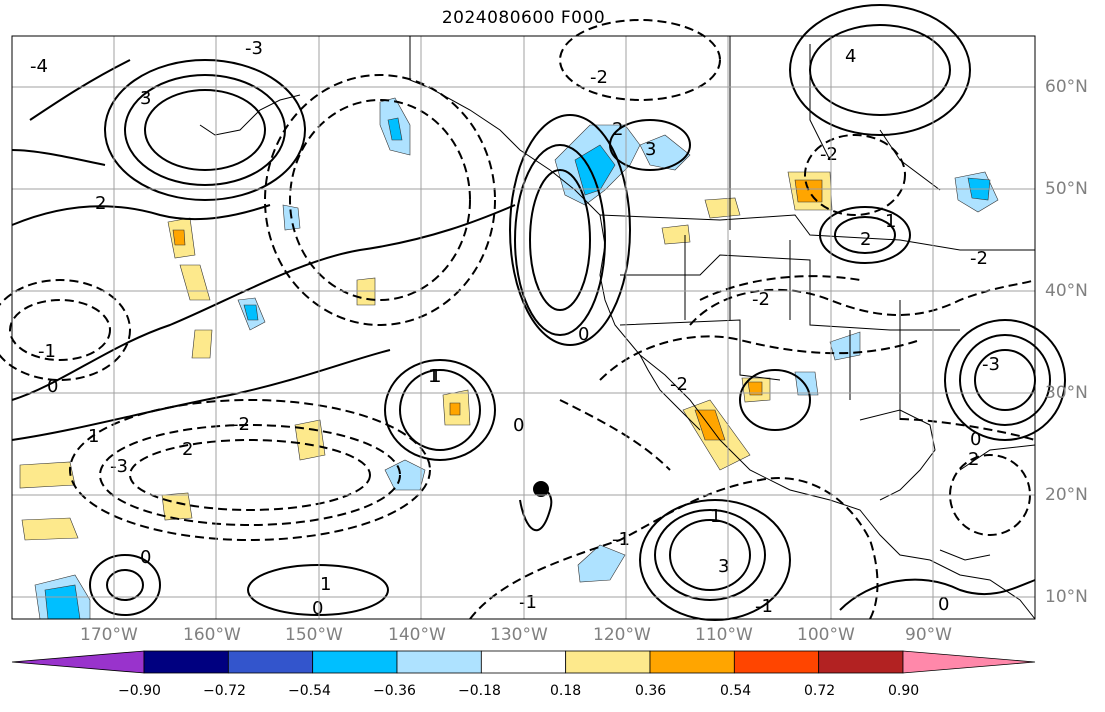 The width and height of the screenshot is (1105, 712). I want to click on lon-label: 130°W, so click(519, 635).